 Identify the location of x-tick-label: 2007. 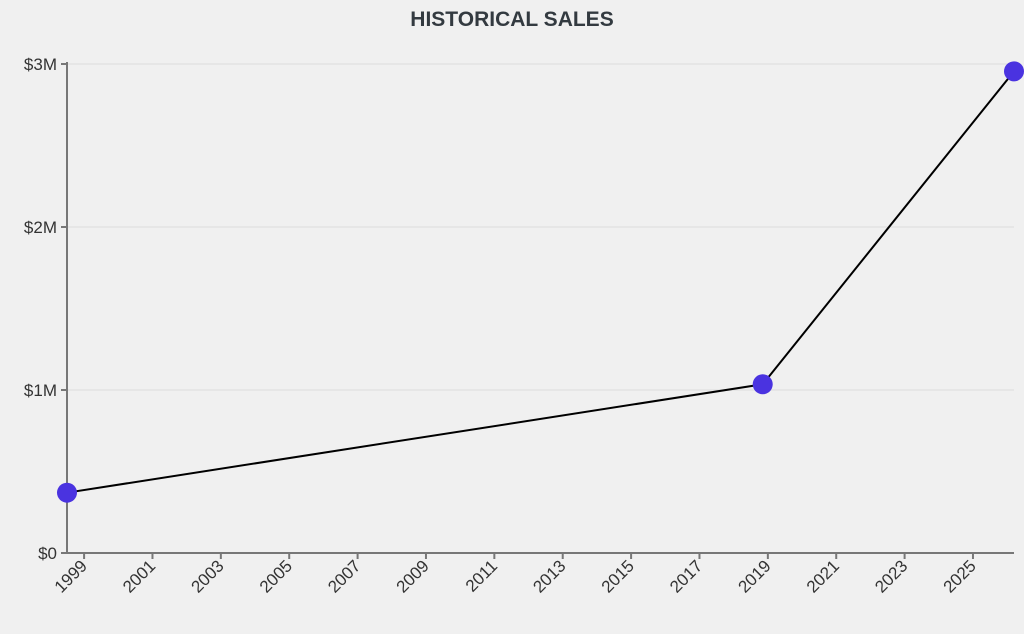
(344, 576).